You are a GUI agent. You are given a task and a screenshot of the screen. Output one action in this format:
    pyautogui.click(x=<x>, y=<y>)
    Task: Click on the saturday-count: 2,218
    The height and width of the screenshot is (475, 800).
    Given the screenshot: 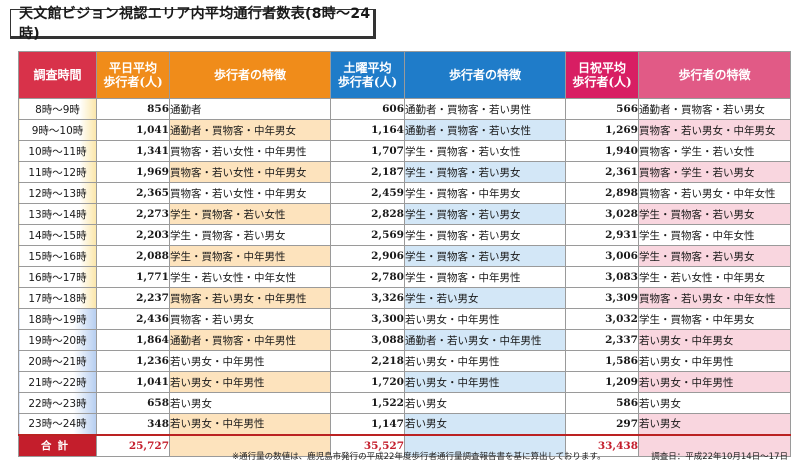 What is the action you would take?
    pyautogui.click(x=367, y=361)
    